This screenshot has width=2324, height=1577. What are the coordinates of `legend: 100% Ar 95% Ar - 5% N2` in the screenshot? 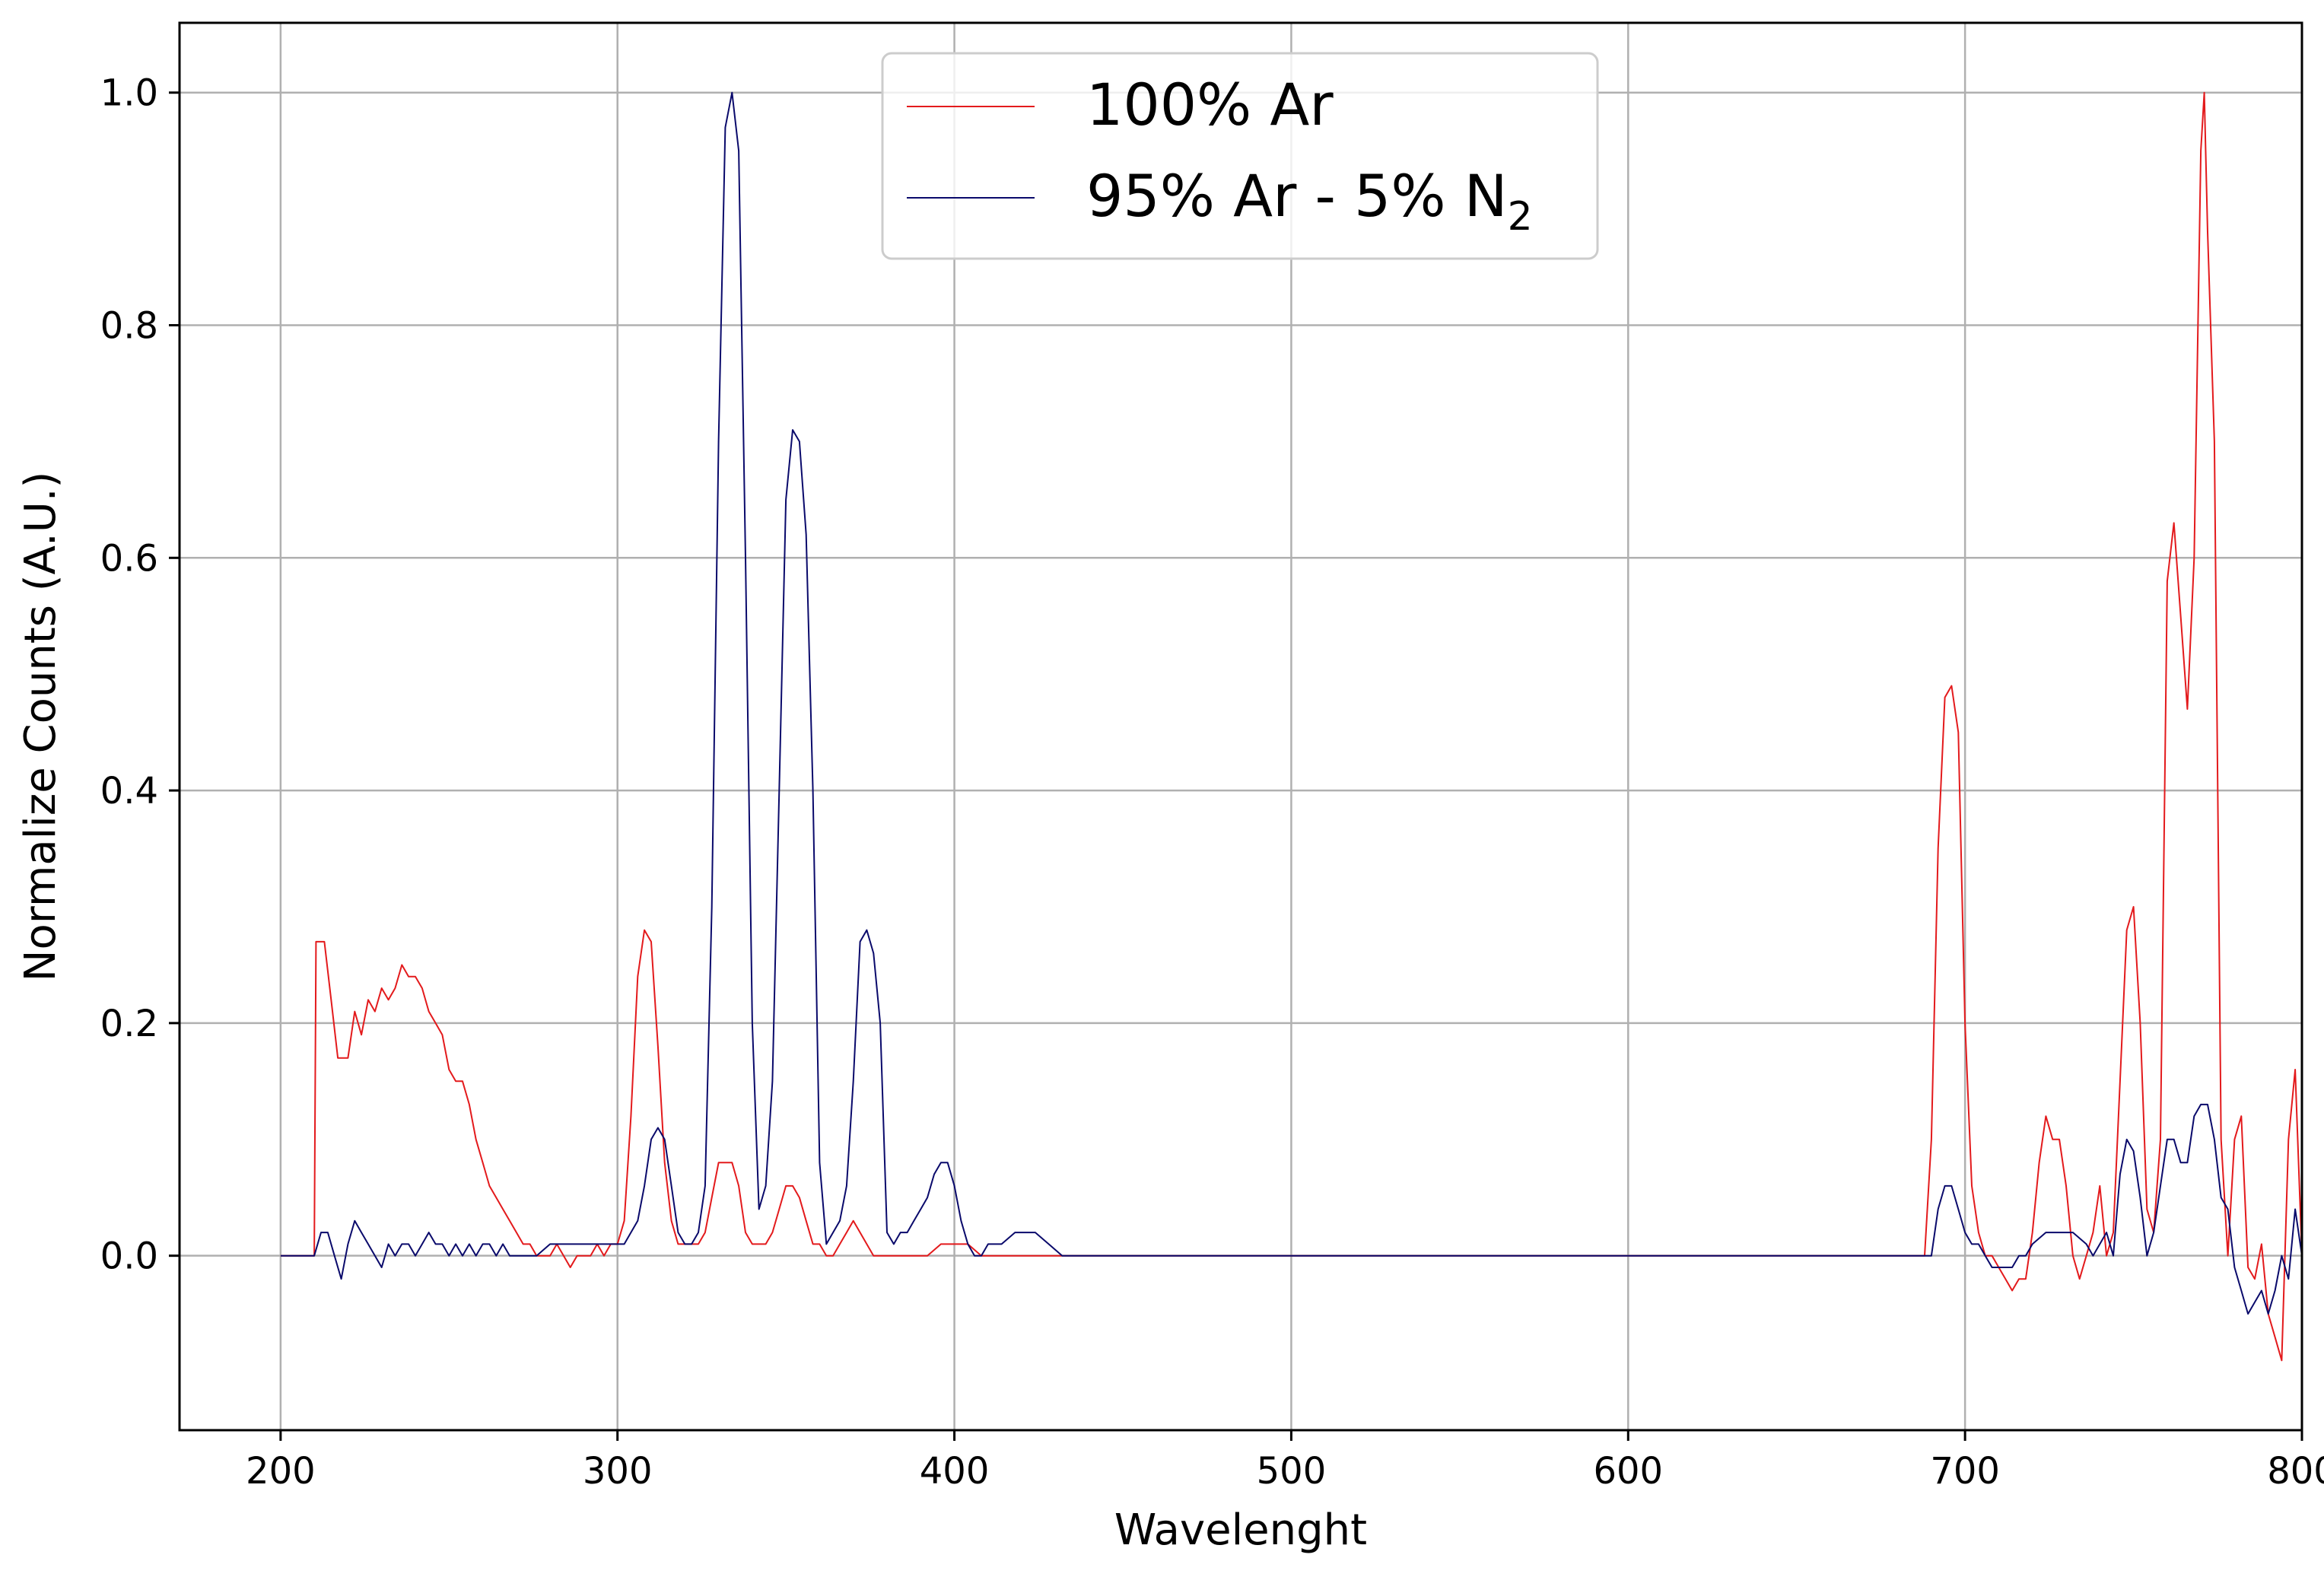 It's located at (1240, 156).